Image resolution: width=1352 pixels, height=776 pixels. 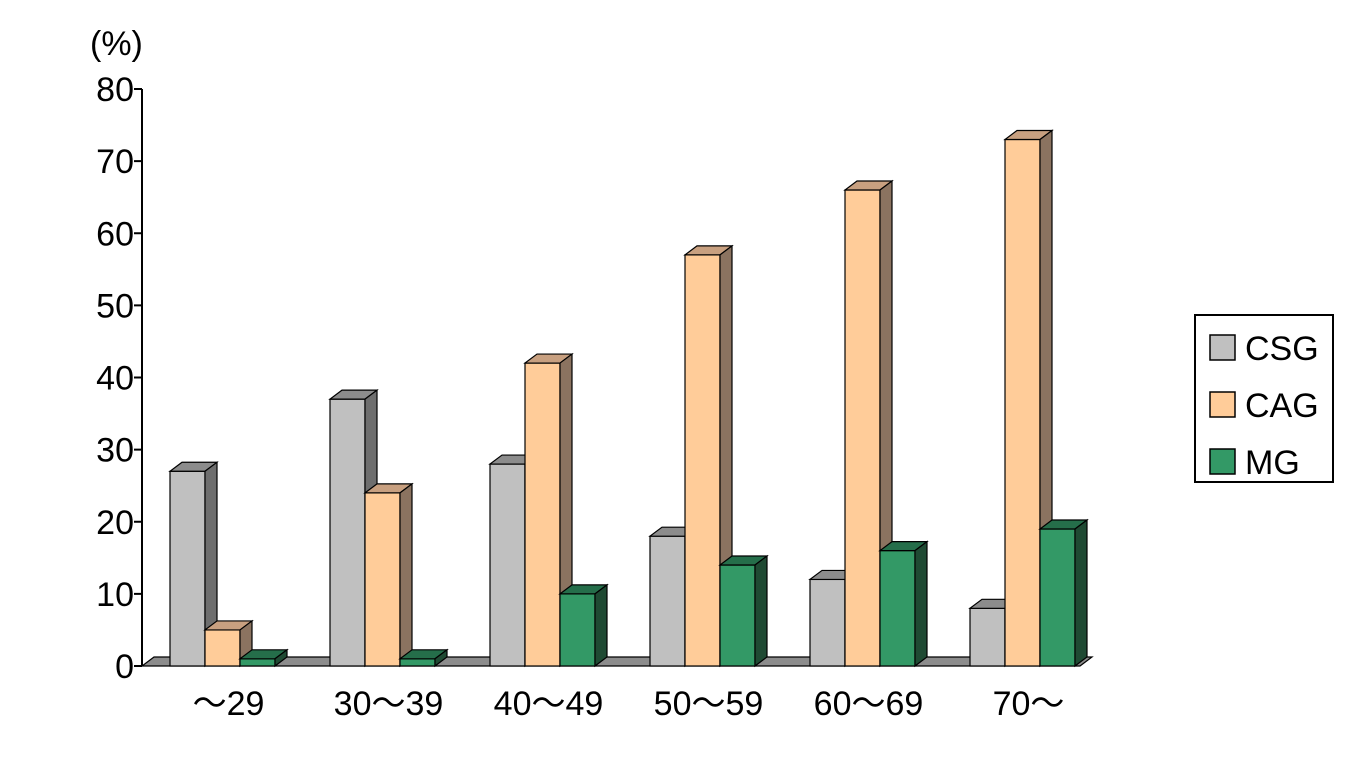 What do you see at coordinates (389, 704) in the screenshot?
I see `x-tick-label: 30～39` at bounding box center [389, 704].